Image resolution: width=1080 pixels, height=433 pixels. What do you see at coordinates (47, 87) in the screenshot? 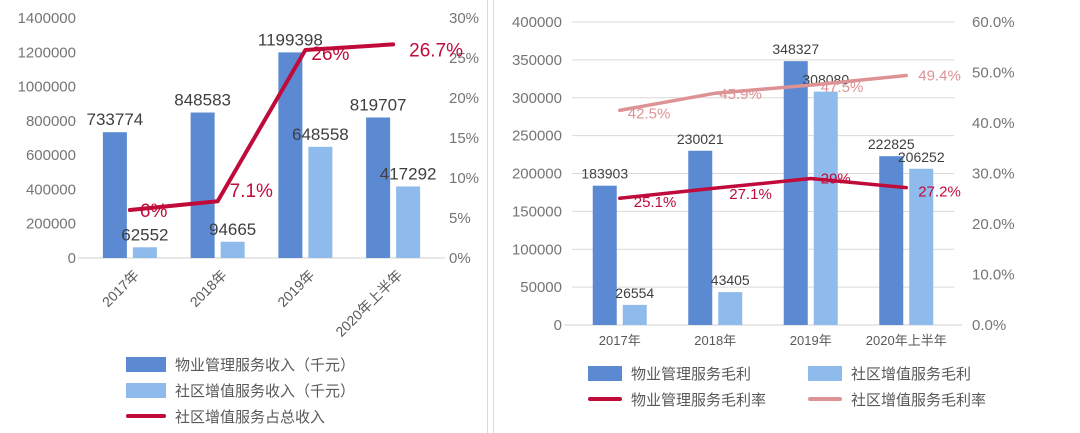
I see `left-axis-tick-label: 1000000` at bounding box center [47, 87].